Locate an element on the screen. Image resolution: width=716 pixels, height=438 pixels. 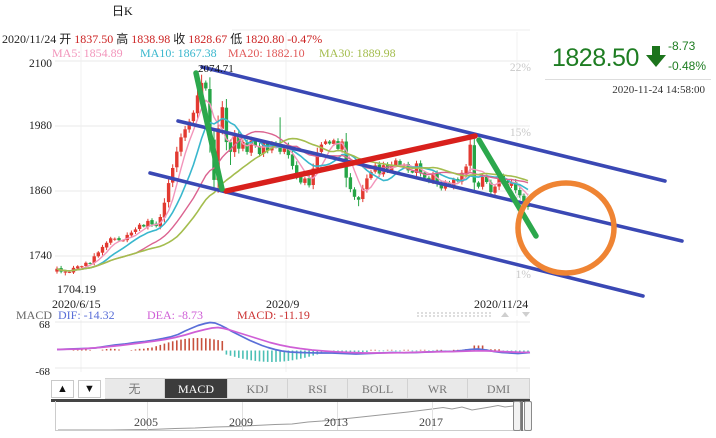
svg-text: 22% is located at coordinates (521, 68).